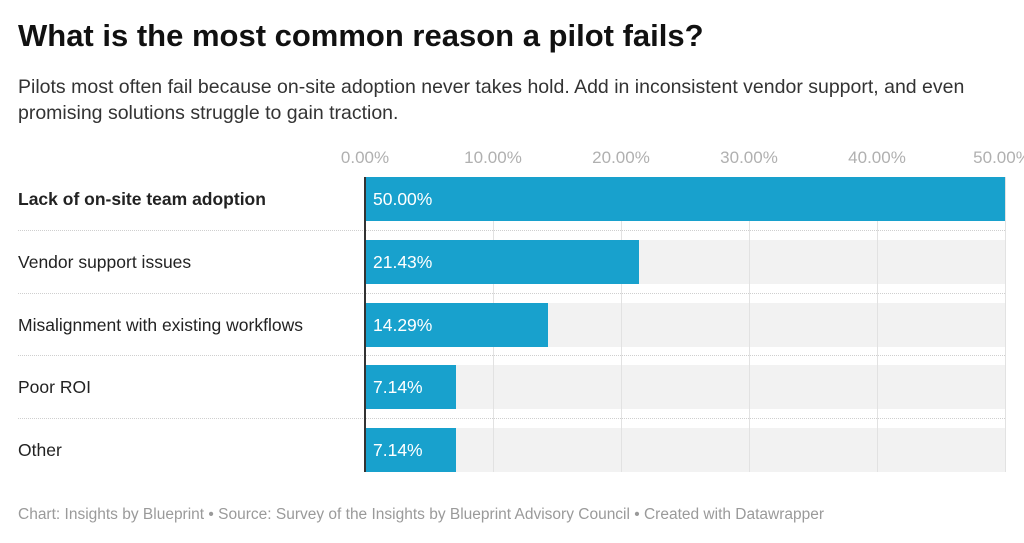 This screenshot has width=1024, height=543. Describe the element at coordinates (493, 157) in the screenshot. I see `x-tick-label: 10.00%` at that location.